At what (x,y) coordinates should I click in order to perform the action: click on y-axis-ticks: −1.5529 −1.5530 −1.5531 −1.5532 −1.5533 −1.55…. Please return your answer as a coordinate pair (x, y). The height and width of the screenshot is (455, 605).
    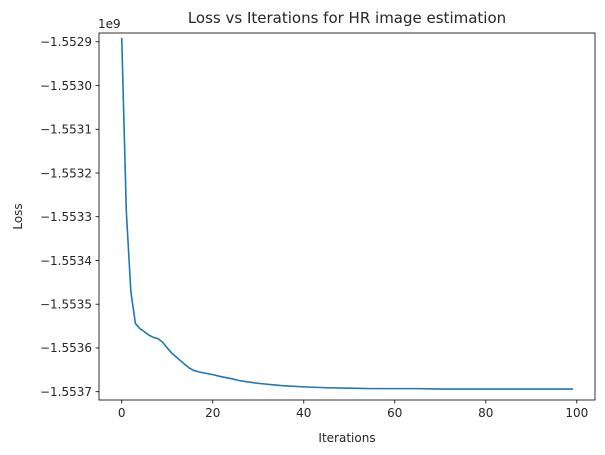
    Looking at the image, I should click on (69, 217).